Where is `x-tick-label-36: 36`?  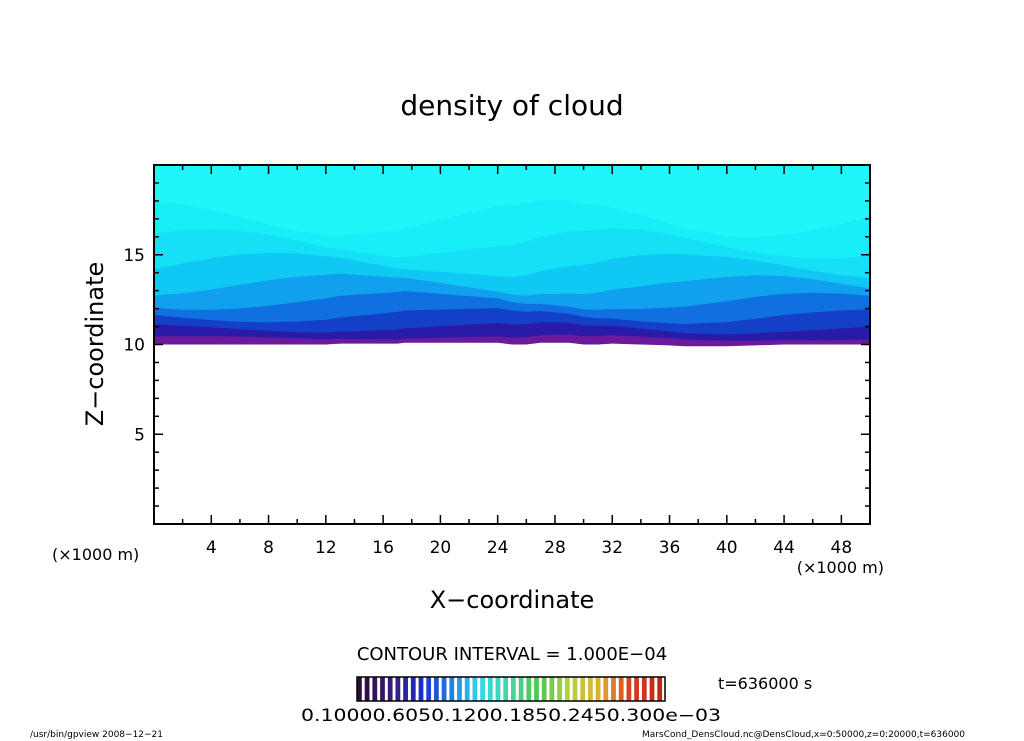
x-tick-label-36: 36 is located at coordinates (670, 548).